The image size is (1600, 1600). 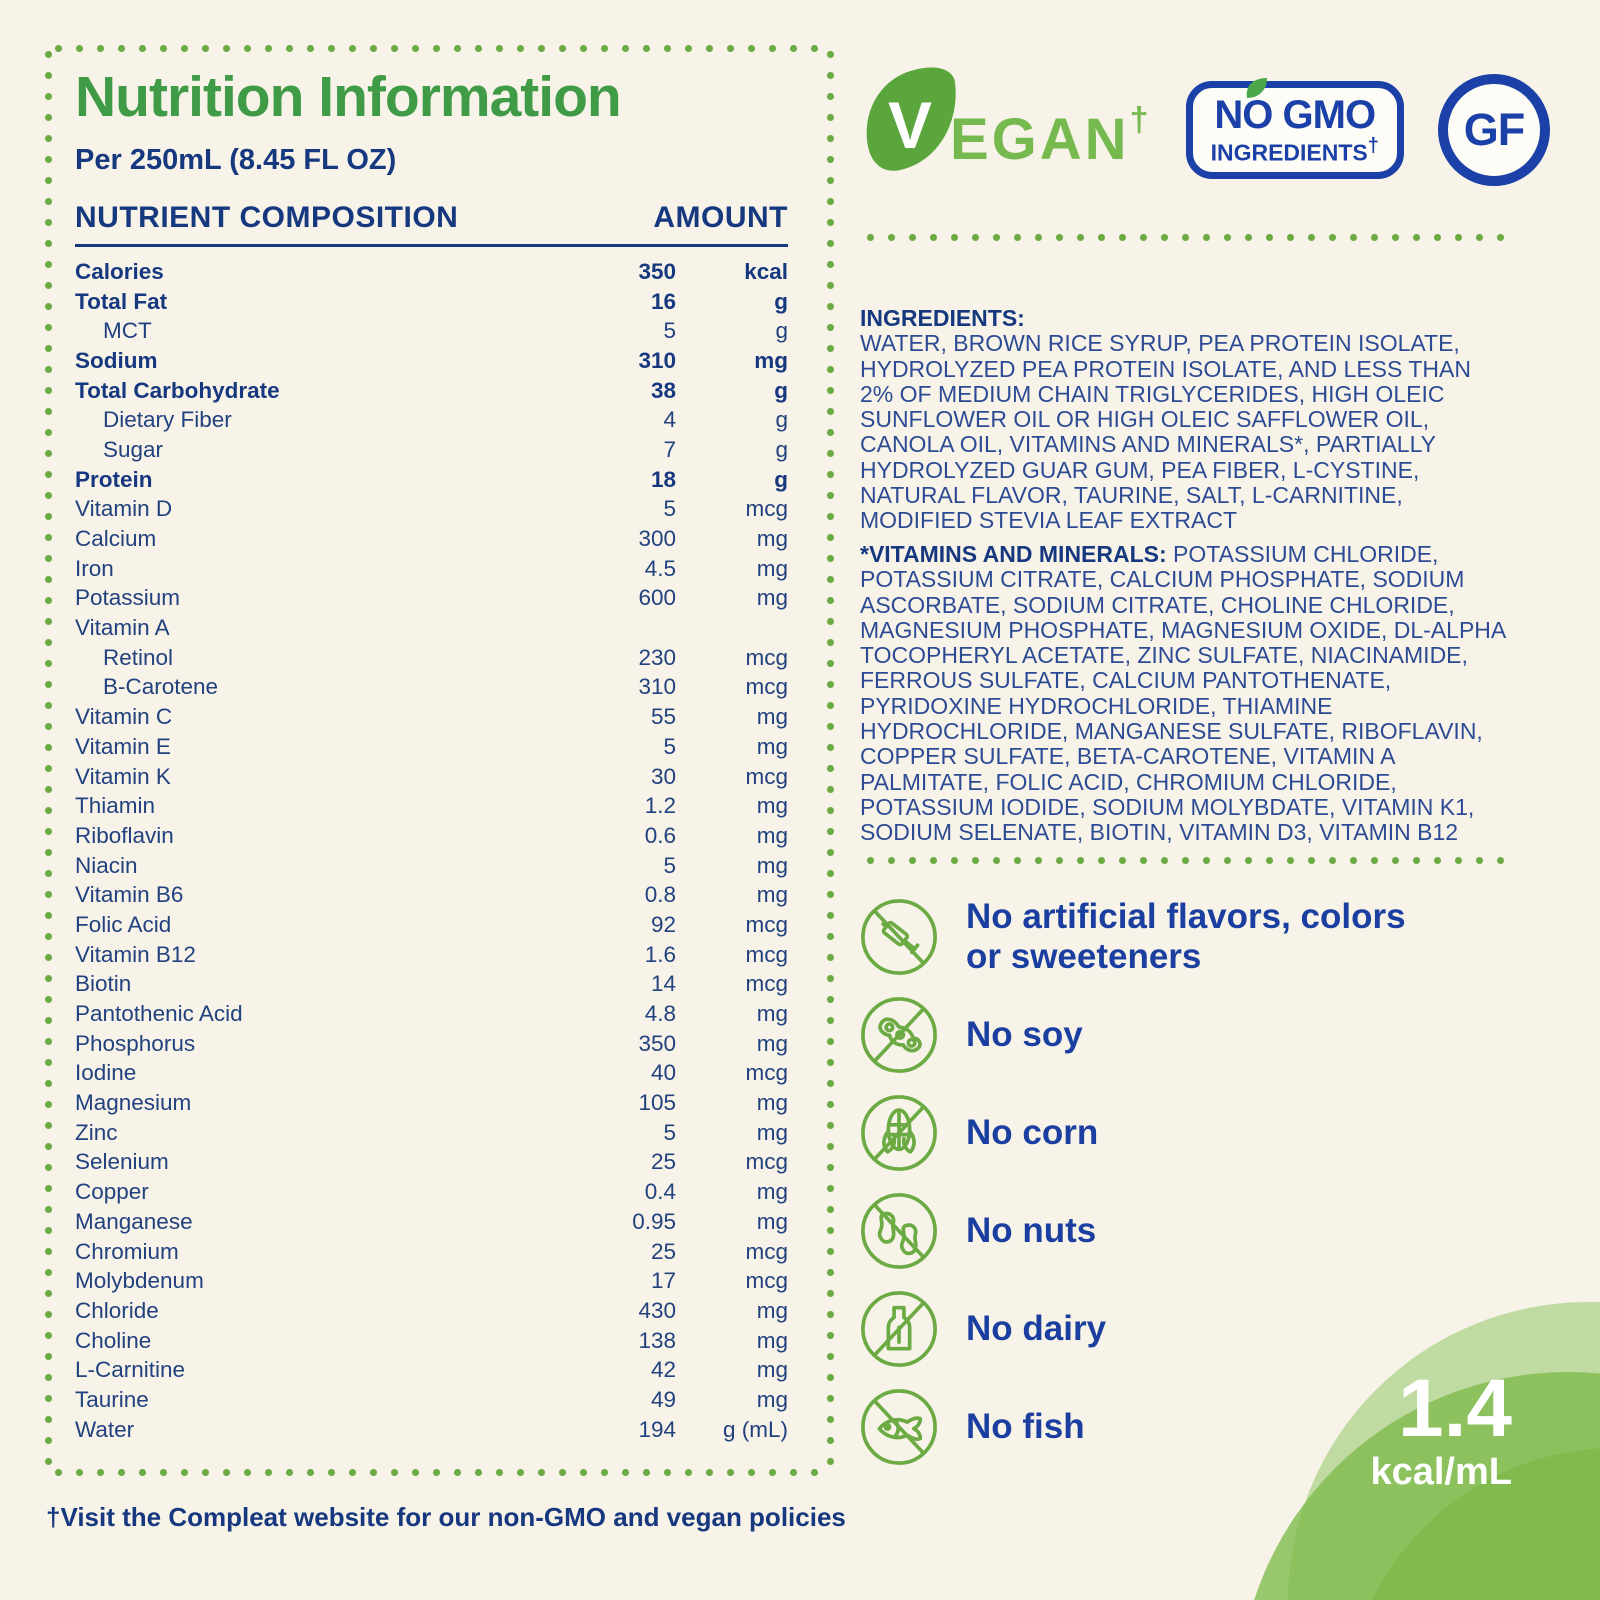 I want to click on nutrient-row: Molybdenum 17 mcg, so click(x=431, y=1281).